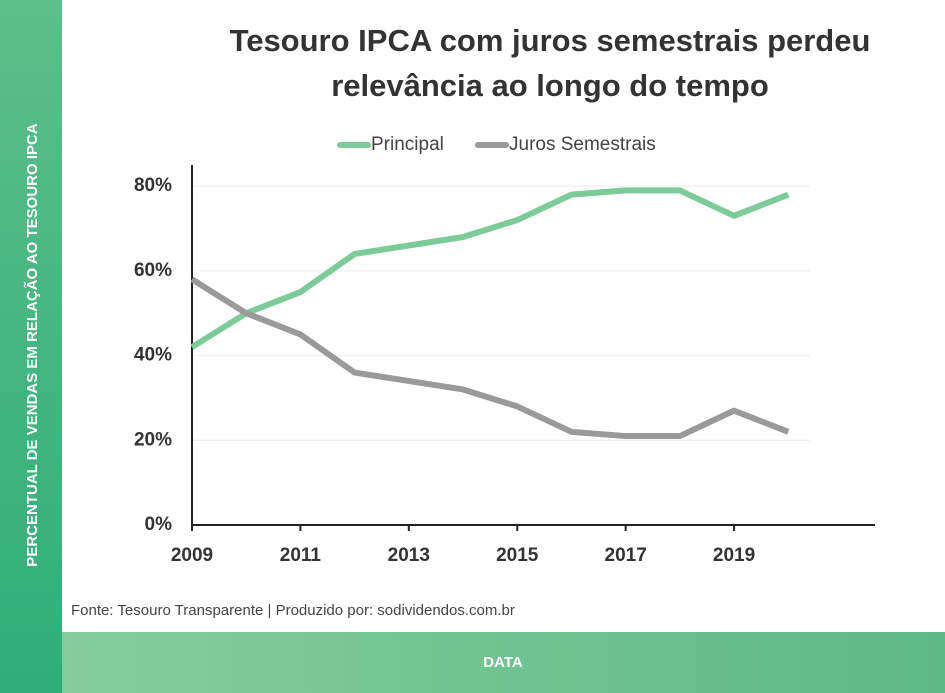 Image resolution: width=945 pixels, height=693 pixels. I want to click on sidebar, so click(31, 346).